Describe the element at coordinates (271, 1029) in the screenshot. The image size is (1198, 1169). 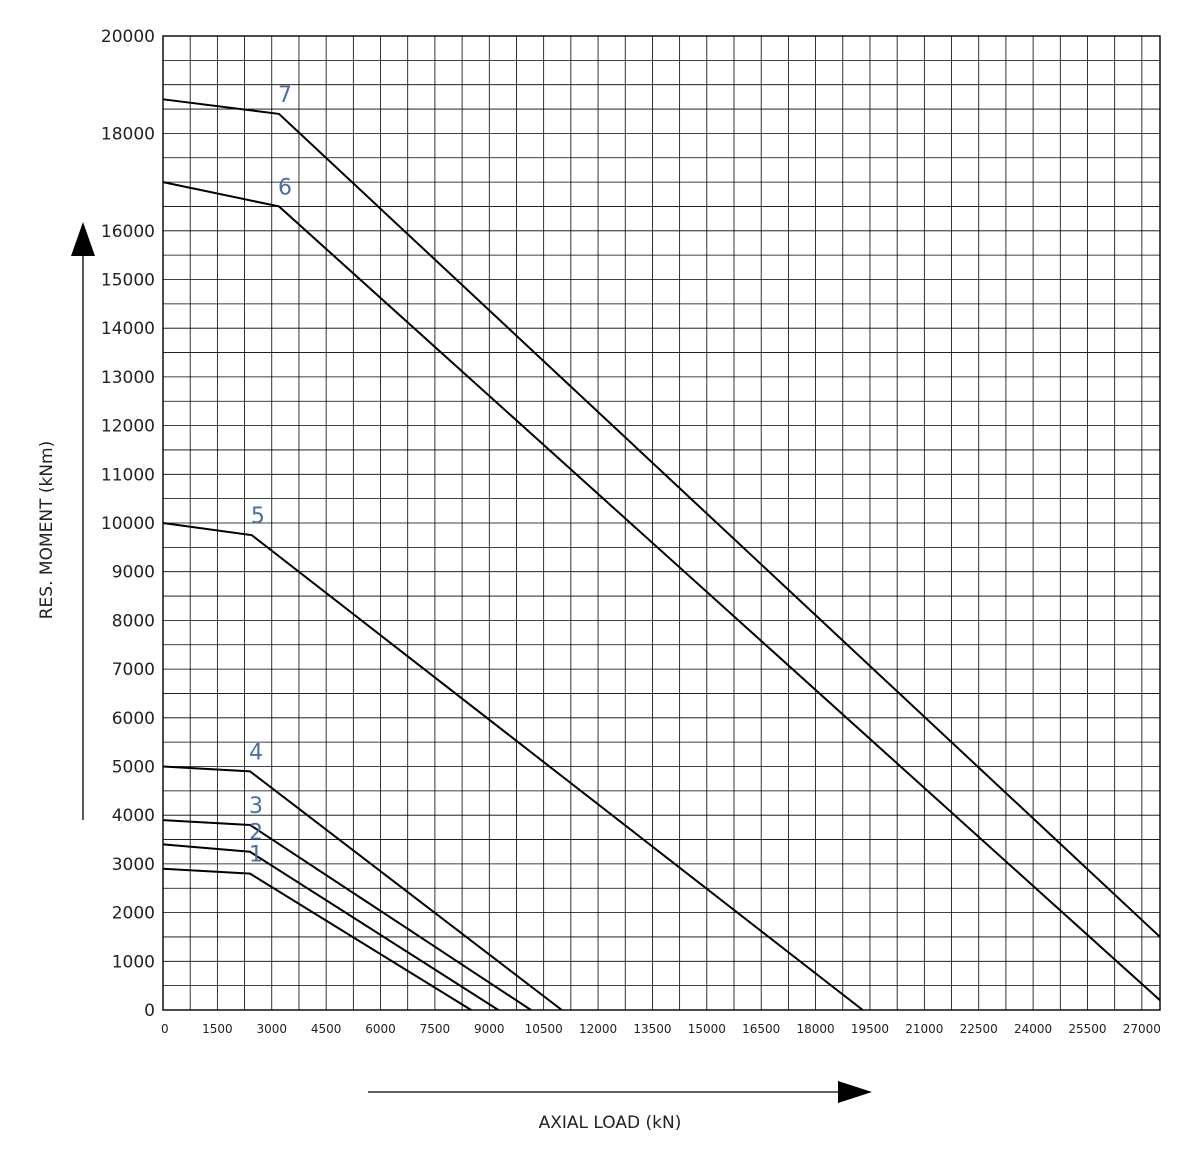
I see `x-tick-label: 3000` at that location.